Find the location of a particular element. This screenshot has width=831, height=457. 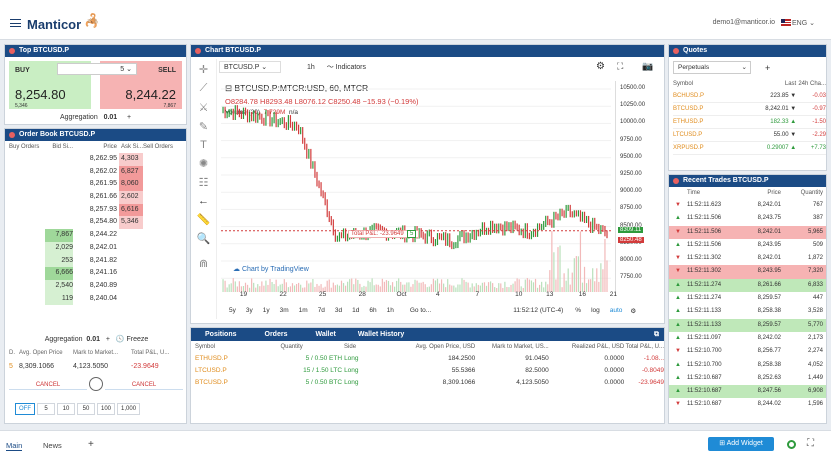

brush-icon: ✎ is located at coordinates (203, 127).